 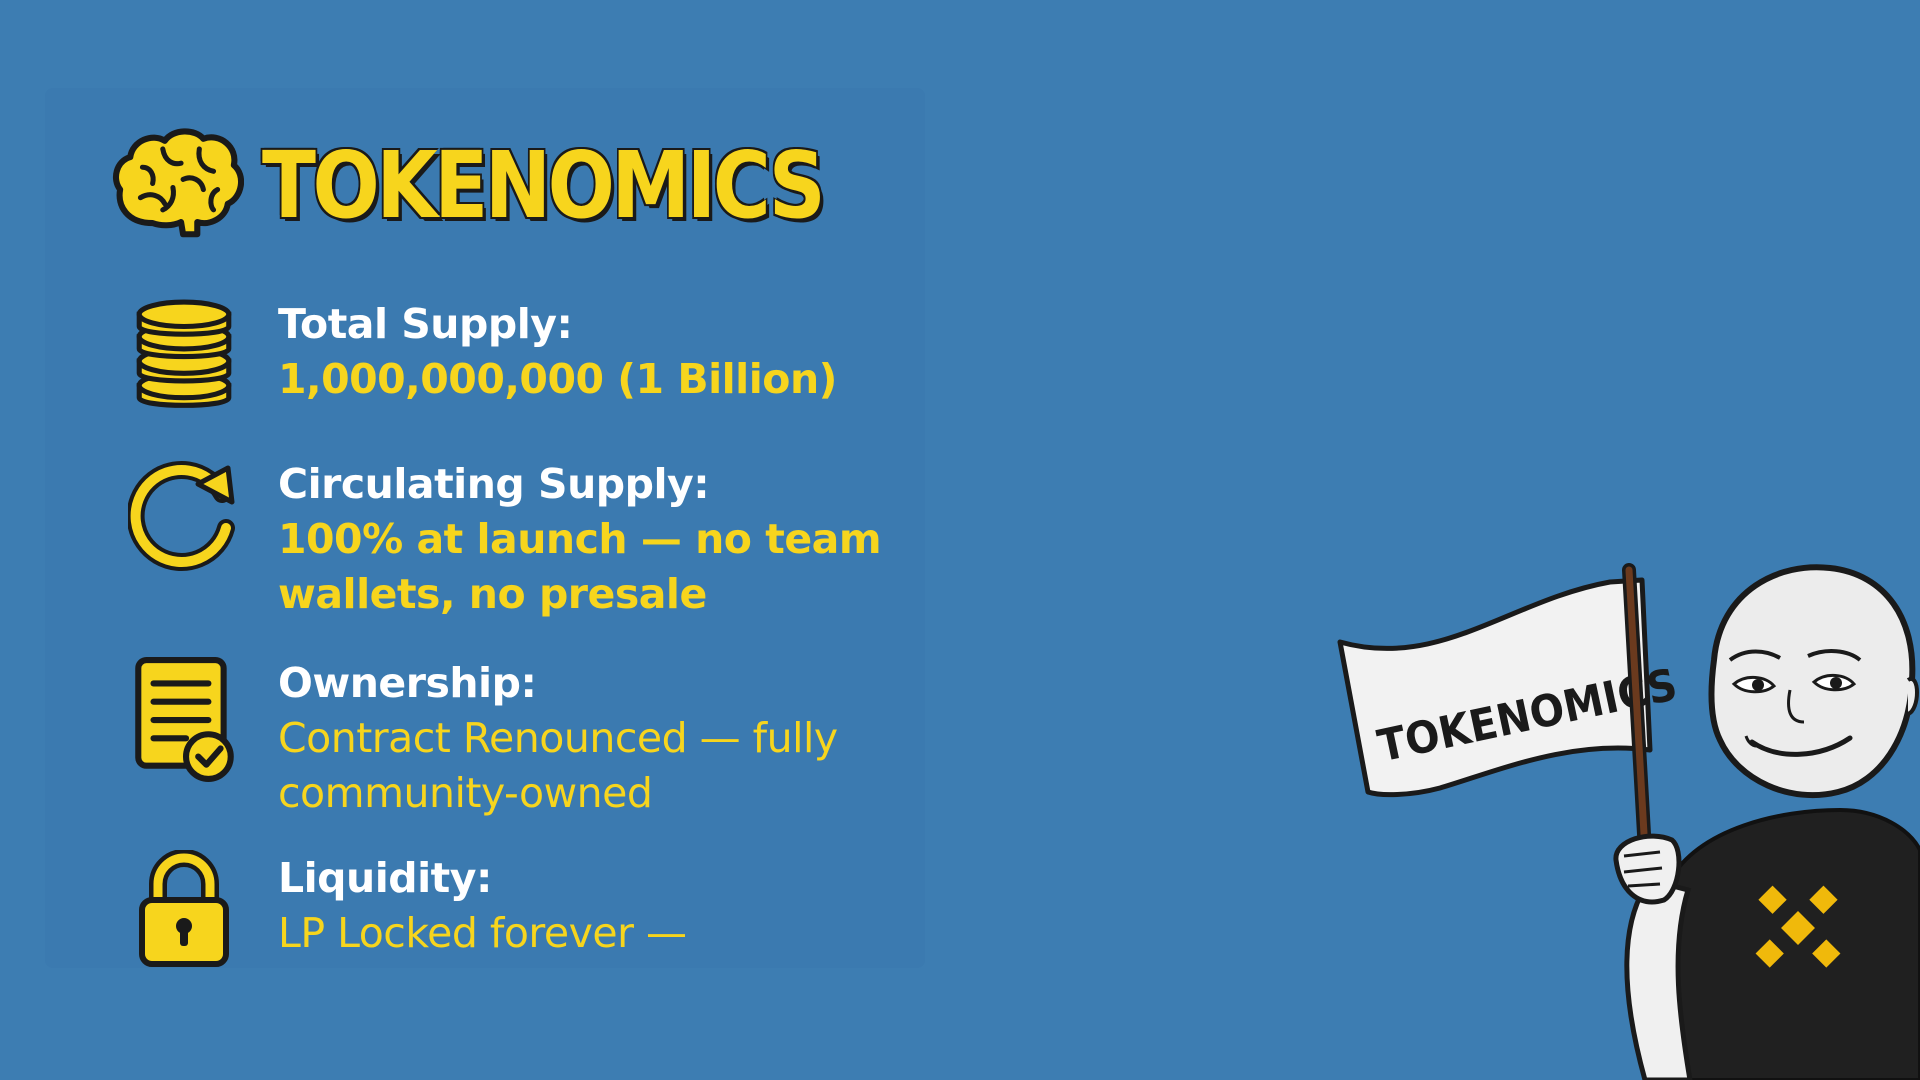 I want to click on item-label: Liquidity:, so click(x=385, y=878).